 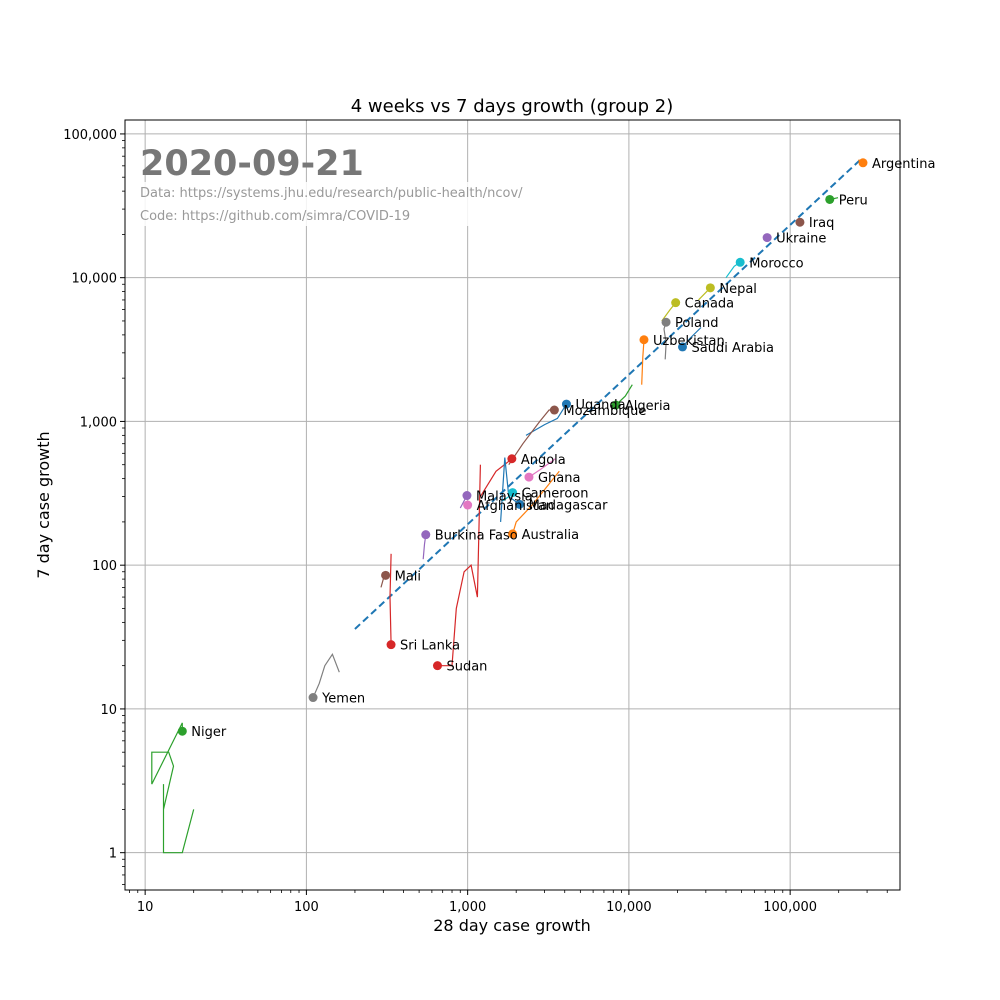 I want to click on trail-uganda, so click(x=546, y=419).